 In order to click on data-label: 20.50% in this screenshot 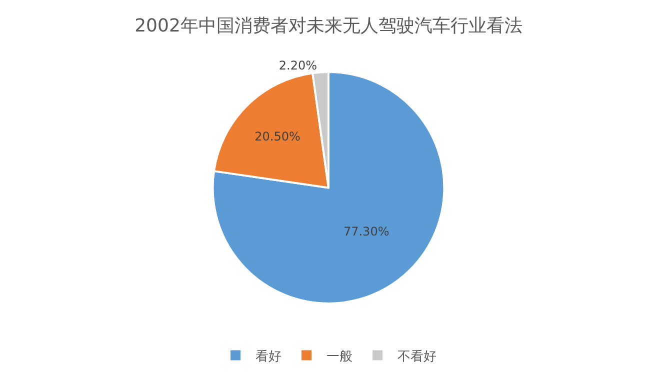, I will do `click(277, 136)`.